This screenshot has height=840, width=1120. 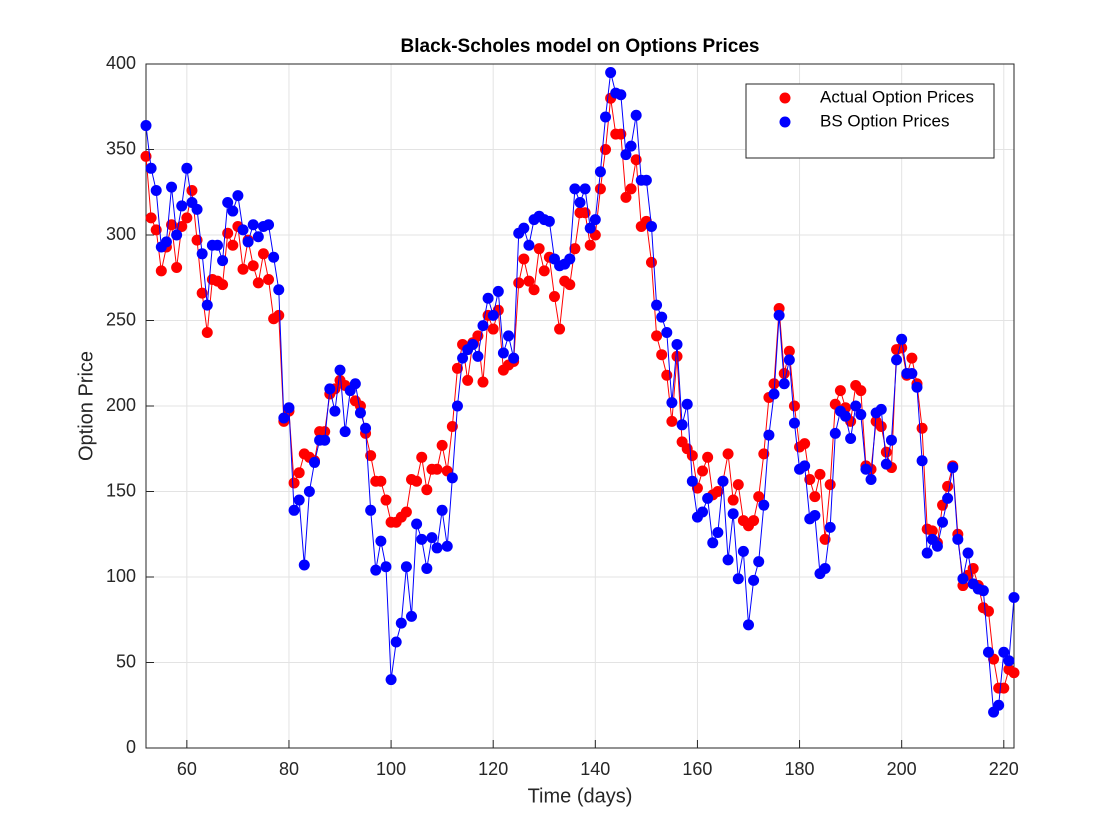 I want to click on x-tick-label: 180, so click(x=800, y=769).